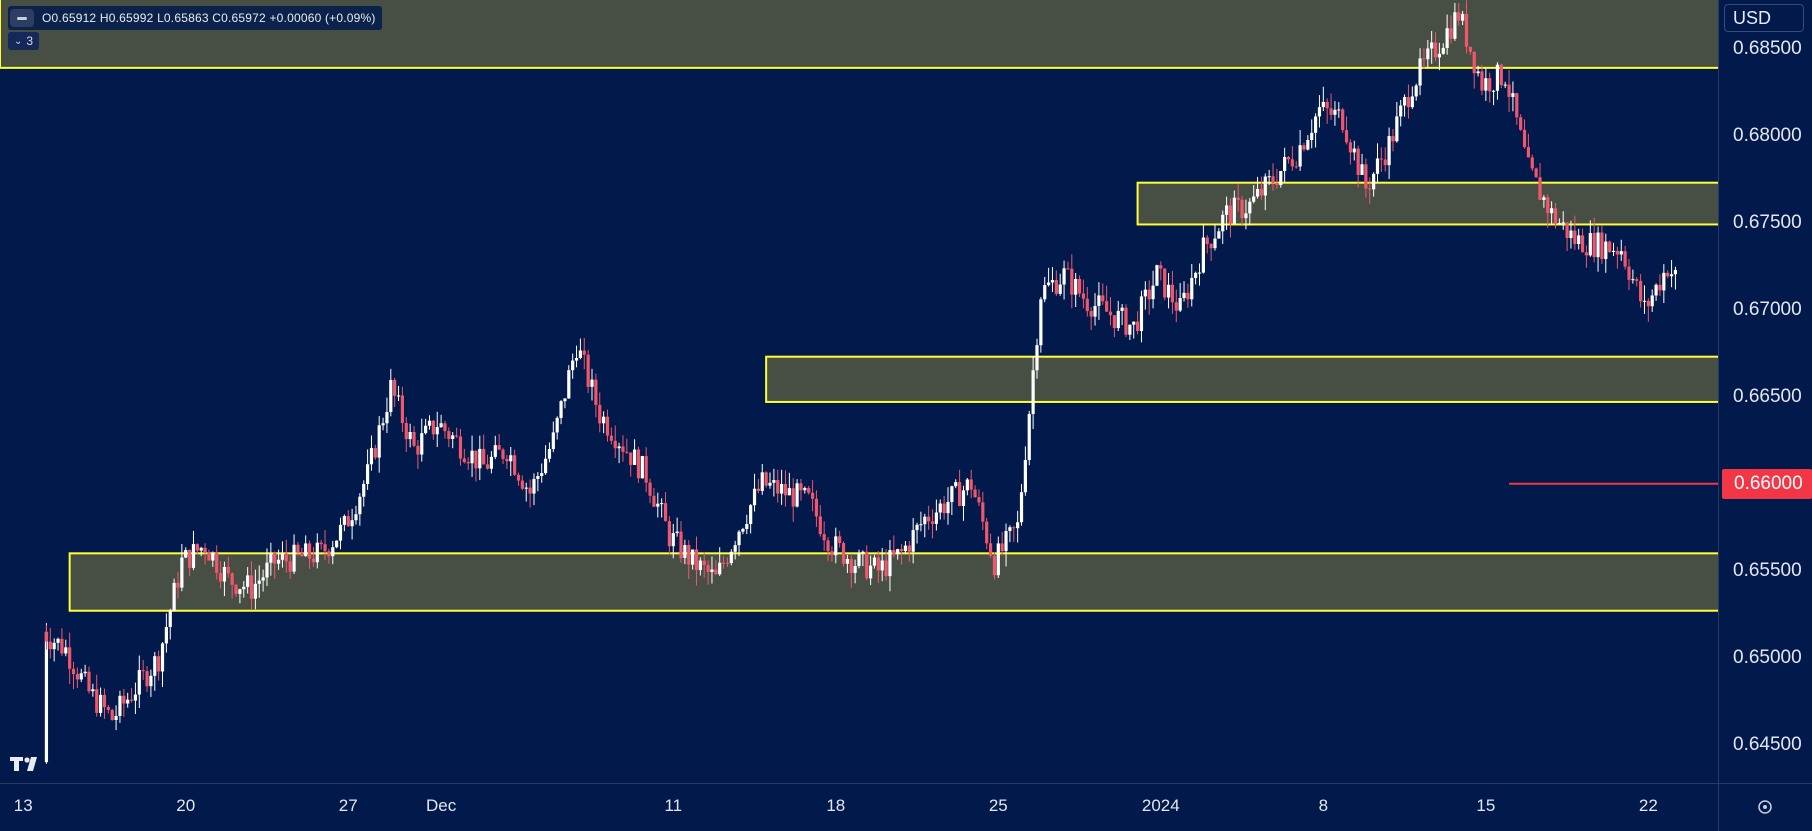 The width and height of the screenshot is (1812, 831). I want to click on settings-icon, so click(1765, 807).